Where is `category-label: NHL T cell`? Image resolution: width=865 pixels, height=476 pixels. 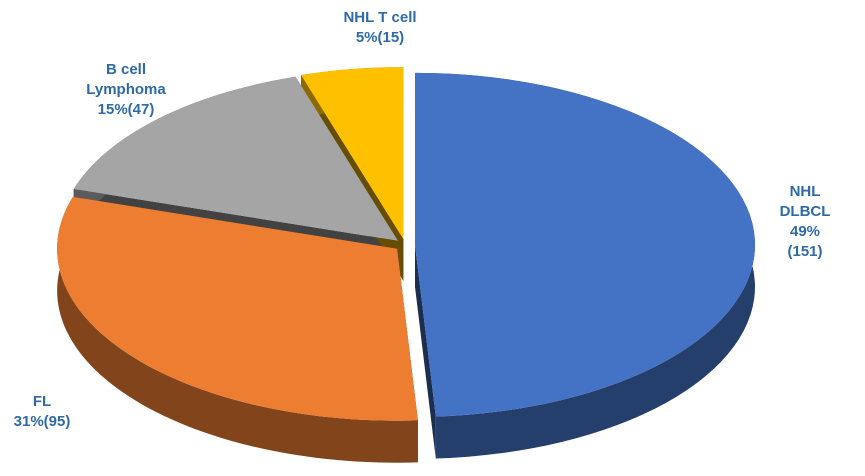
category-label: NHL T cell is located at coordinates (380, 17).